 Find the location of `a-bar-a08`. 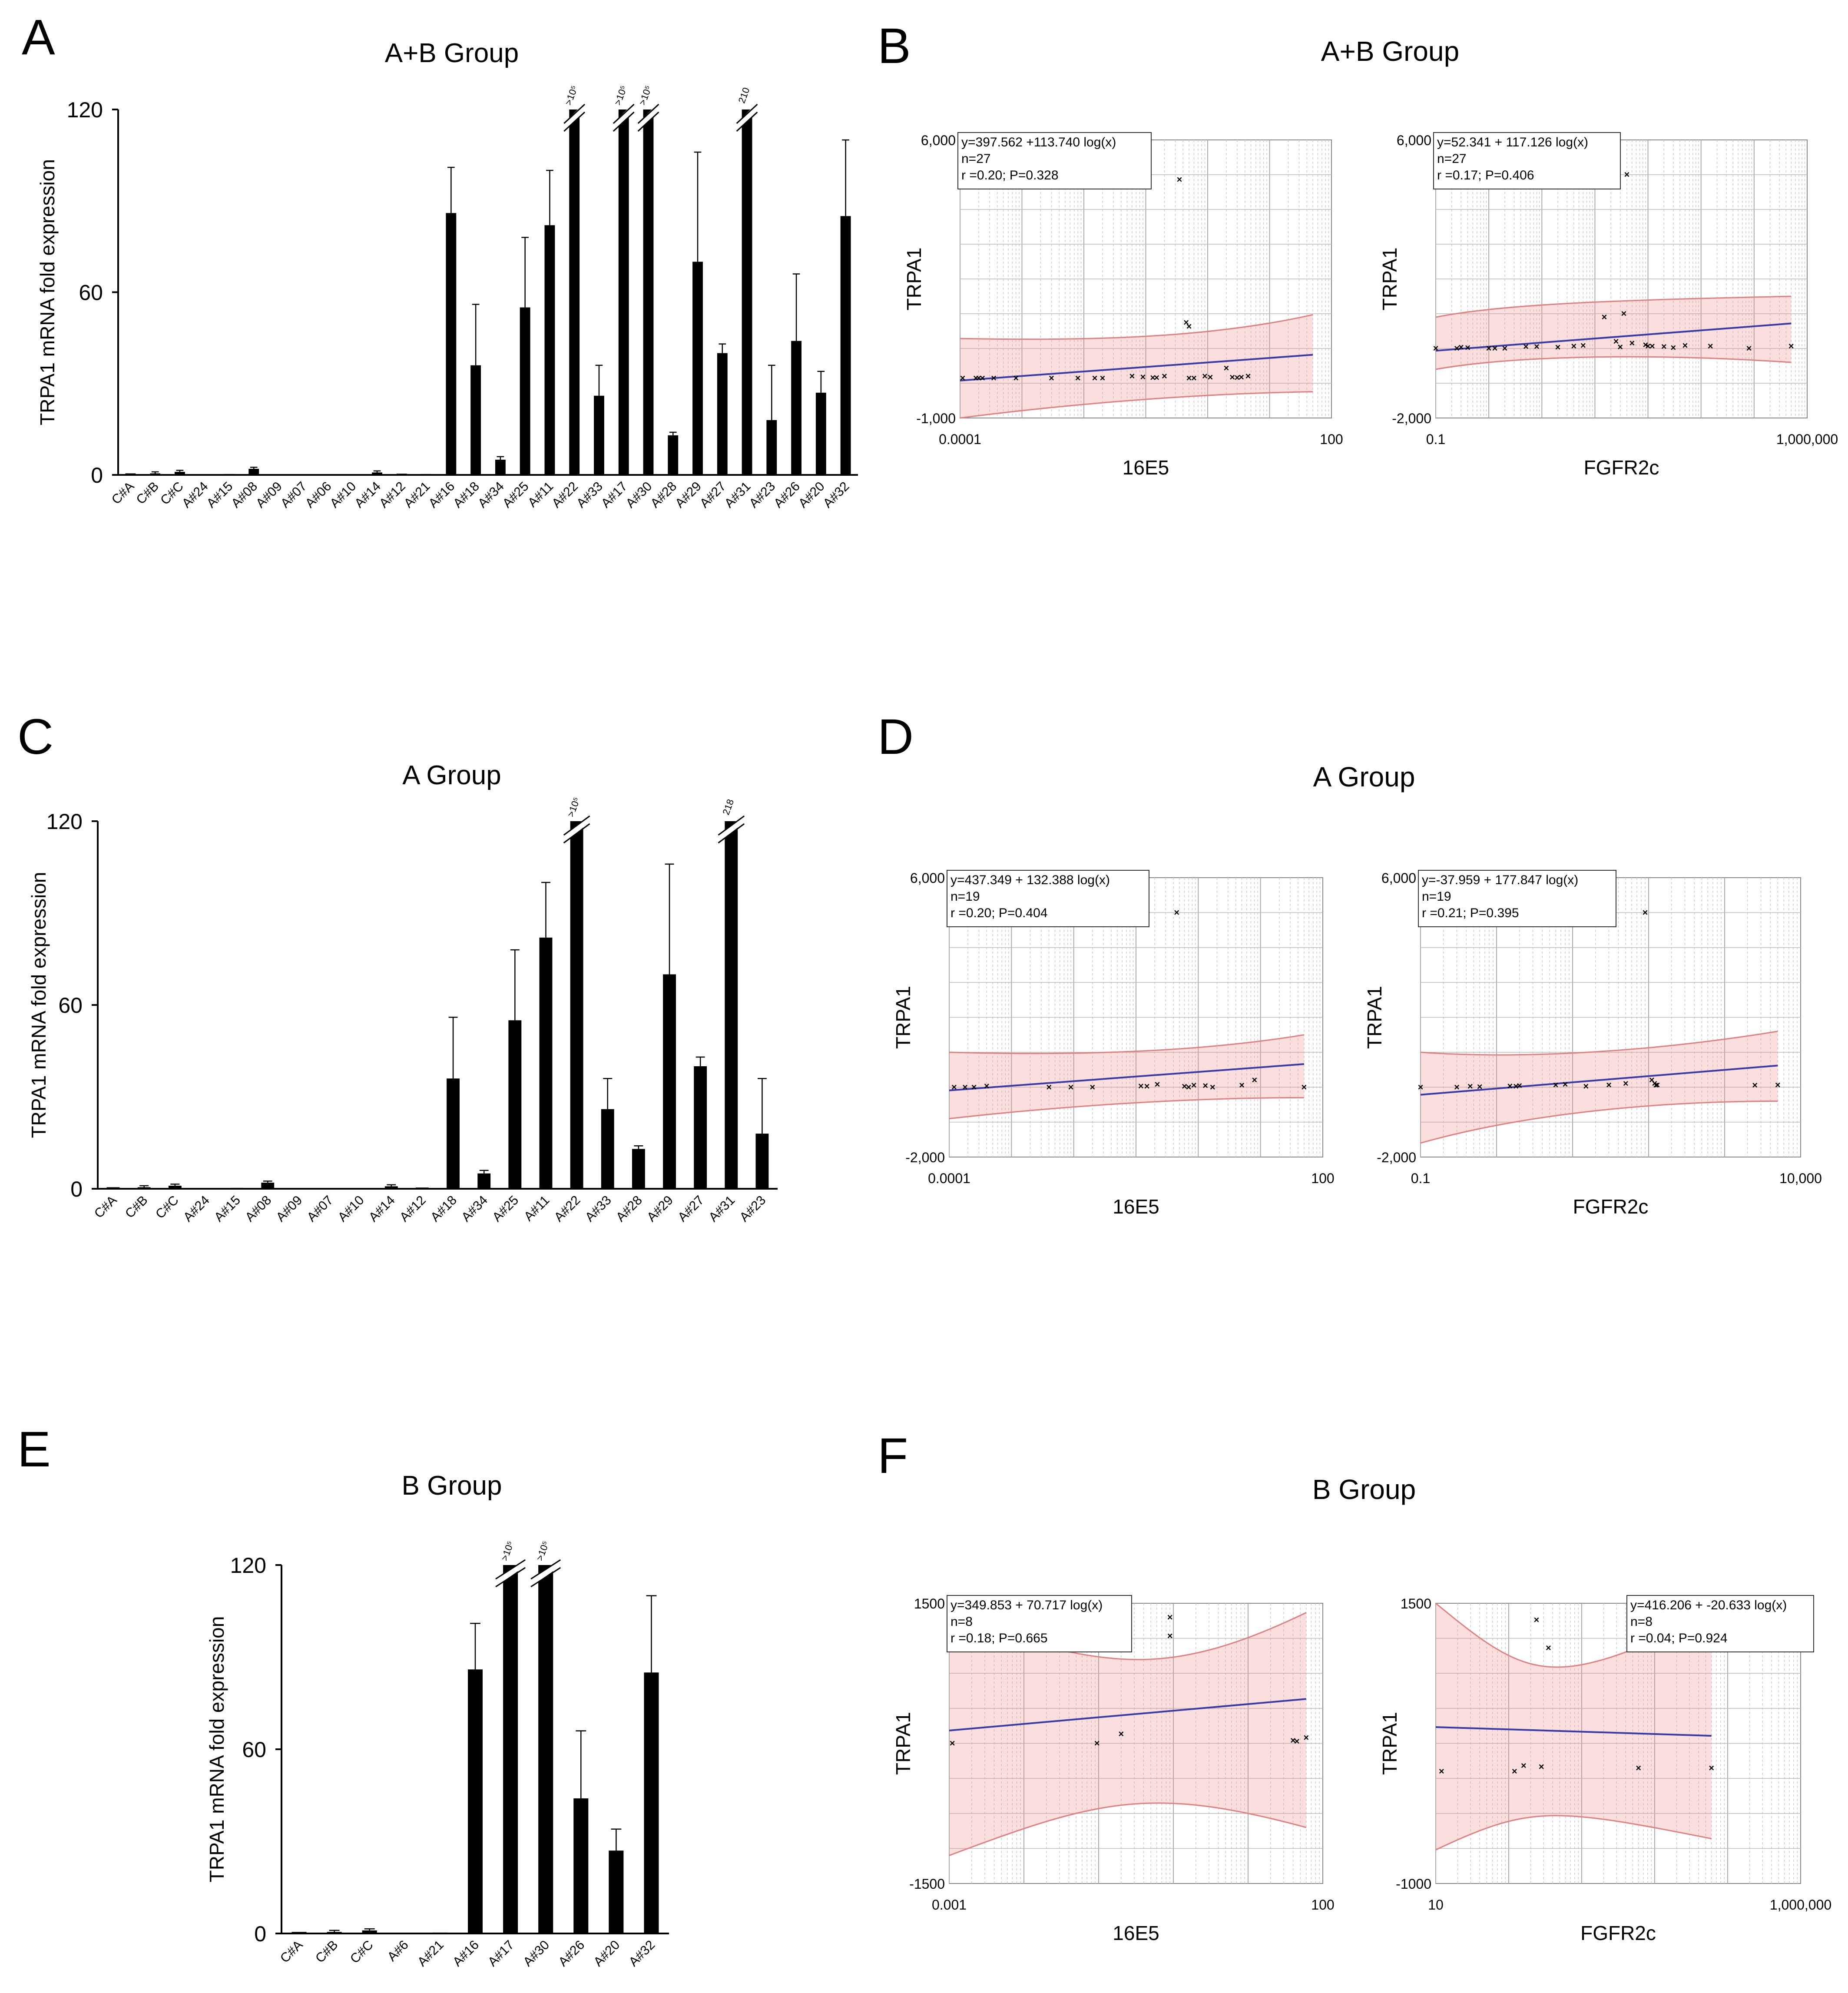

a-bar-a08 is located at coordinates (253, 472).